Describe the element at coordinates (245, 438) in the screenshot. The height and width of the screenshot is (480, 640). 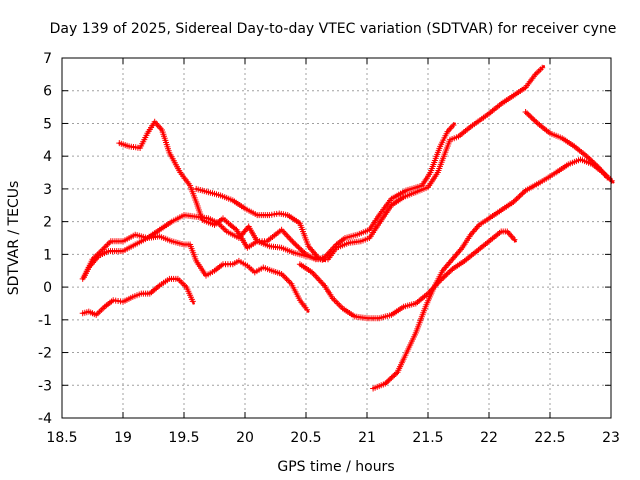
I see `x-tick-label: 20` at that location.